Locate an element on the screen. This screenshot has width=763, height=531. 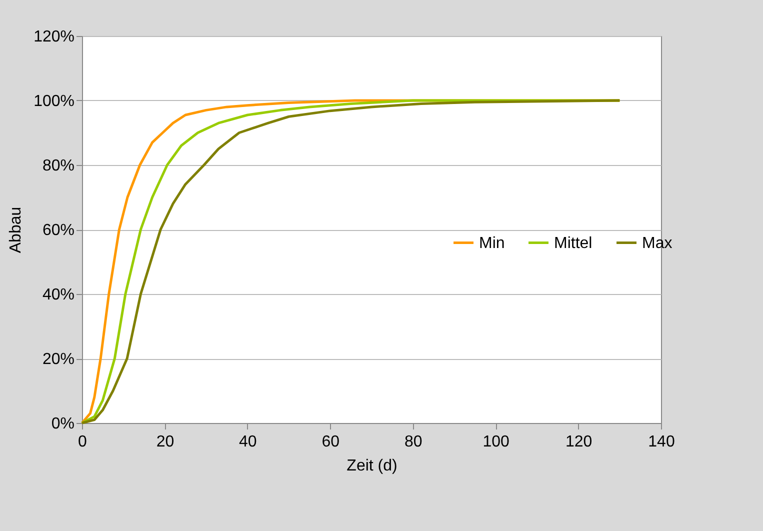
x-tick-label: 120 is located at coordinates (578, 442).